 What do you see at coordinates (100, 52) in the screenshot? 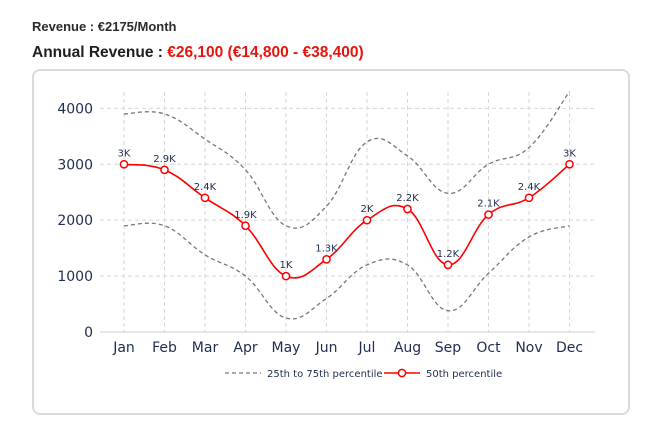
I see `annual-revenue-label: Annual Revenue :` at bounding box center [100, 52].